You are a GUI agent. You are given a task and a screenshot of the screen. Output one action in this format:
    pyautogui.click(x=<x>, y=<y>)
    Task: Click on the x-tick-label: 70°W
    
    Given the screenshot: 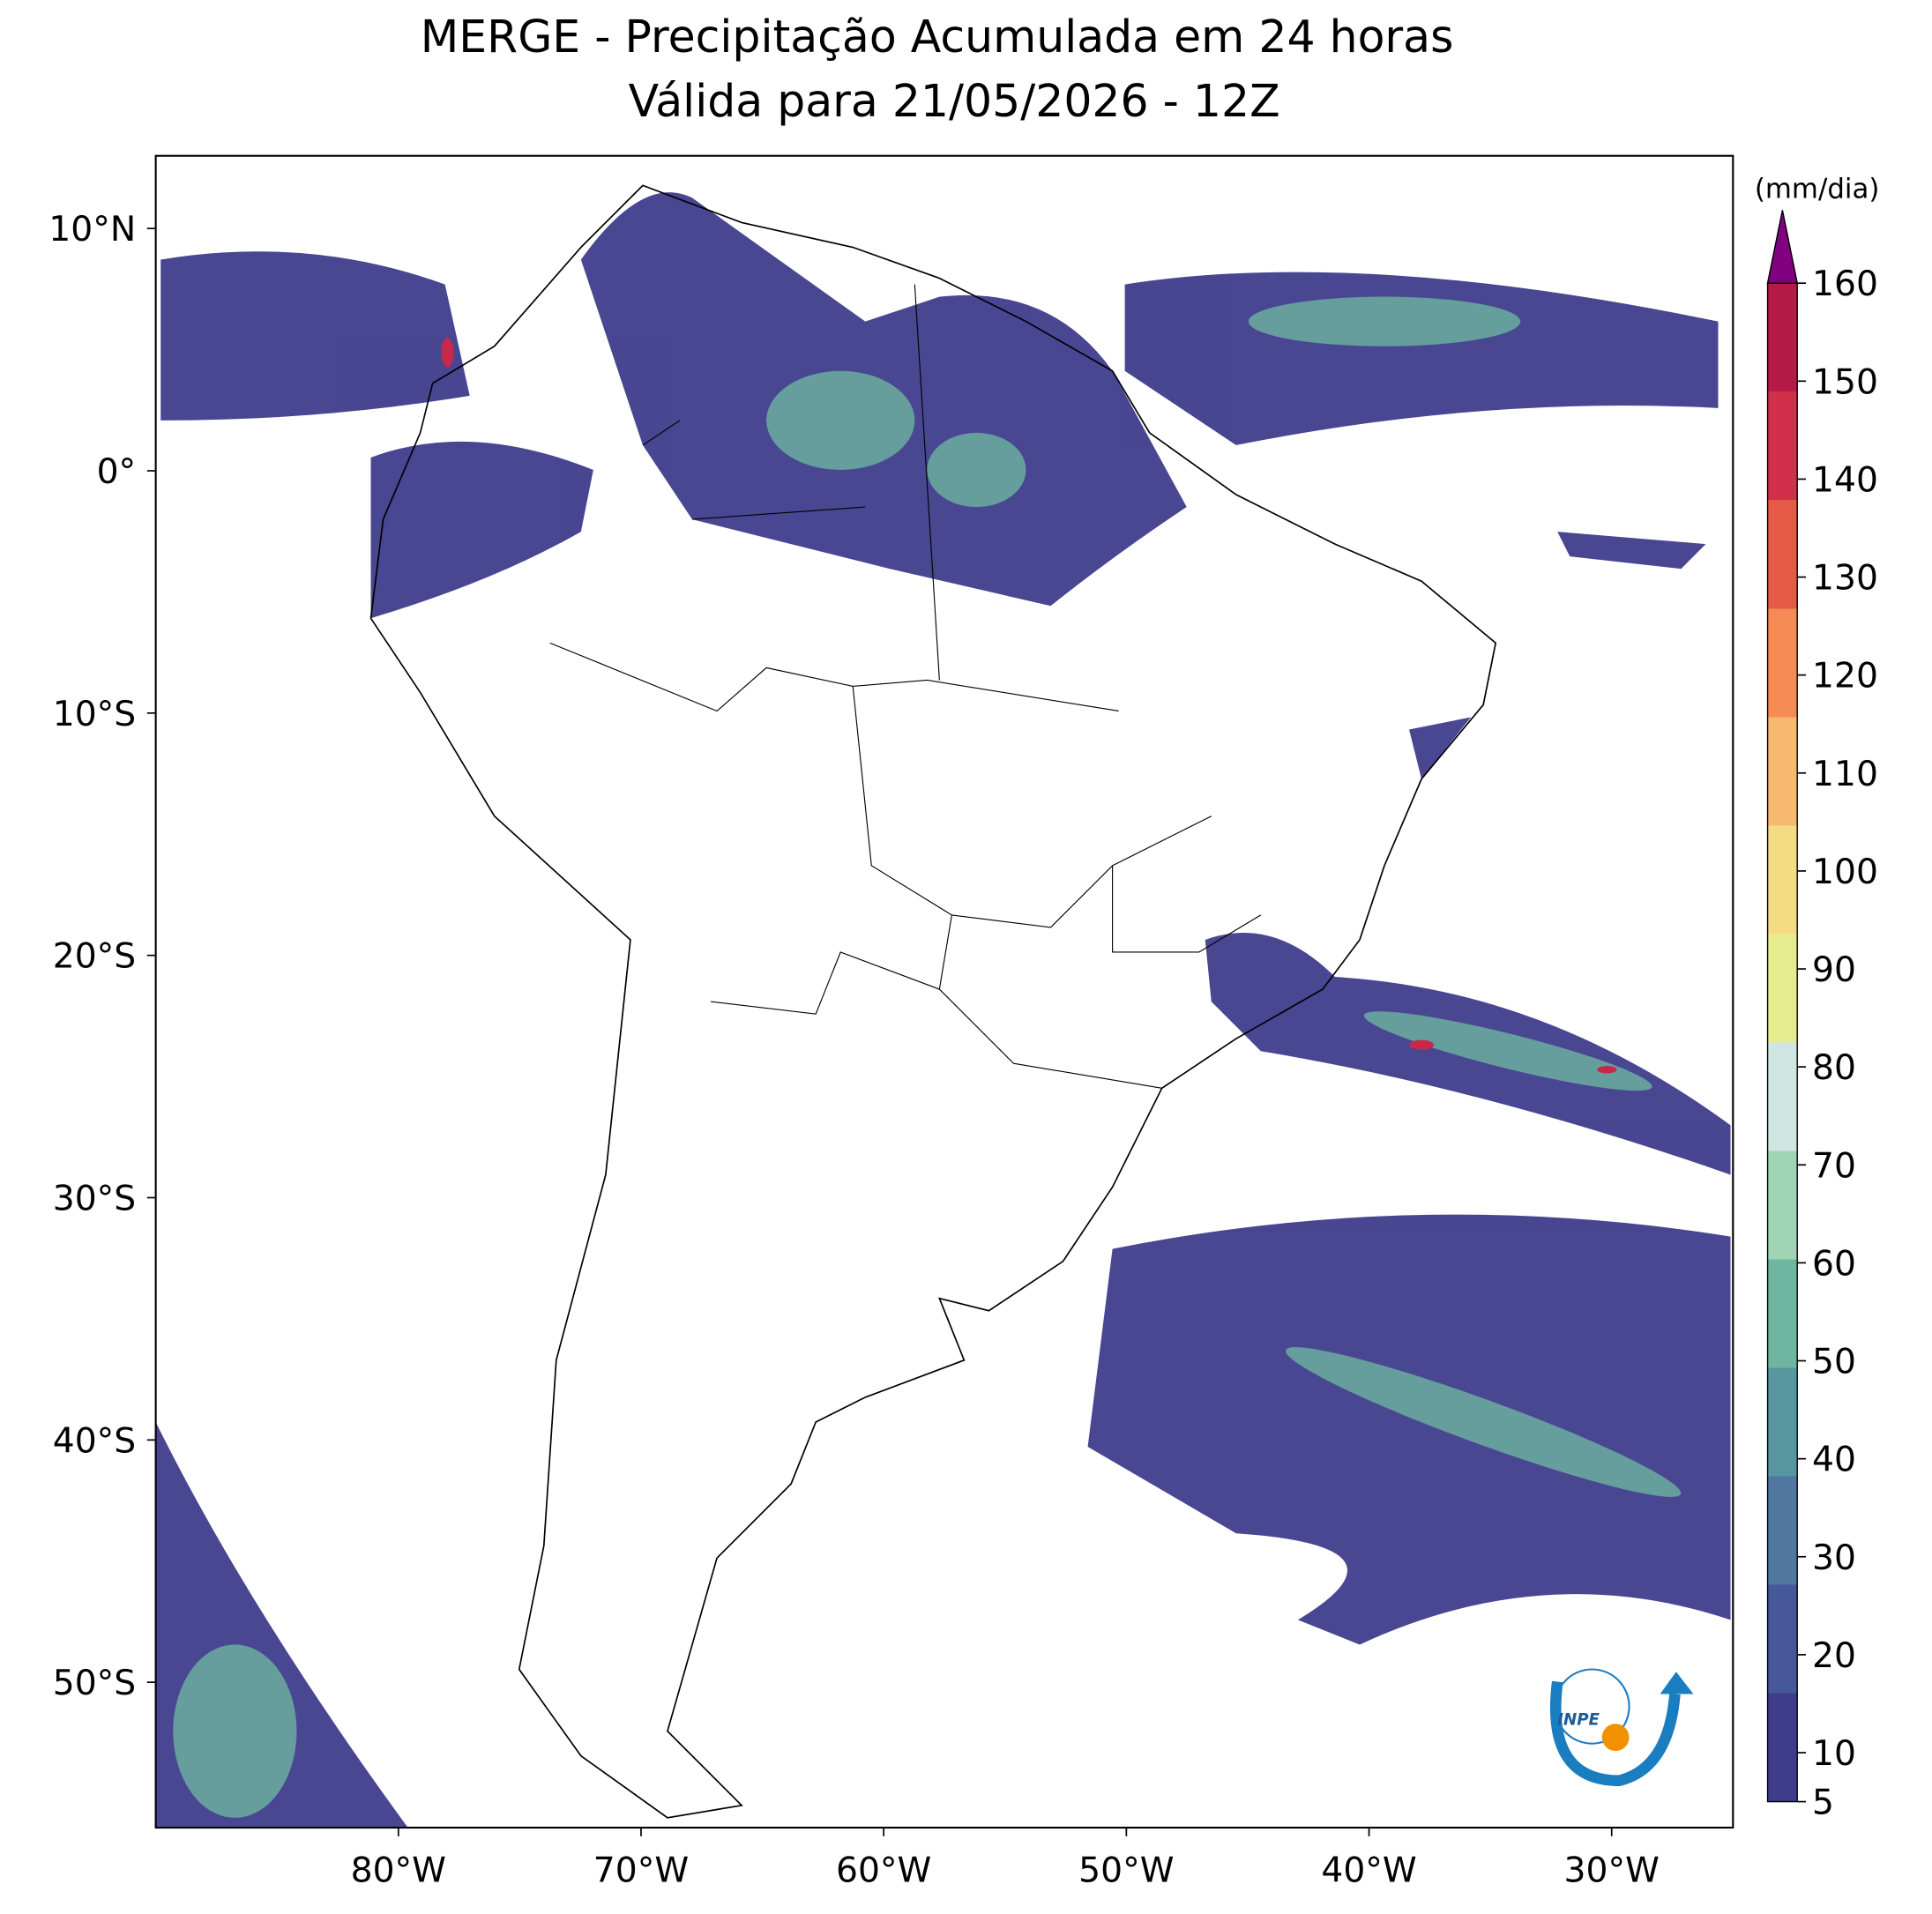 What is the action you would take?
    pyautogui.click(x=641, y=1871)
    